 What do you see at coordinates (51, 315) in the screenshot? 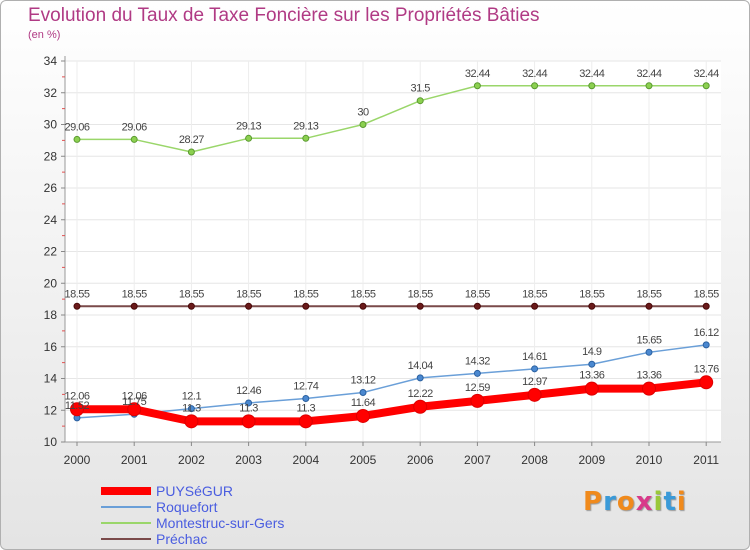
I see `y-tick-label: 18` at bounding box center [51, 315].